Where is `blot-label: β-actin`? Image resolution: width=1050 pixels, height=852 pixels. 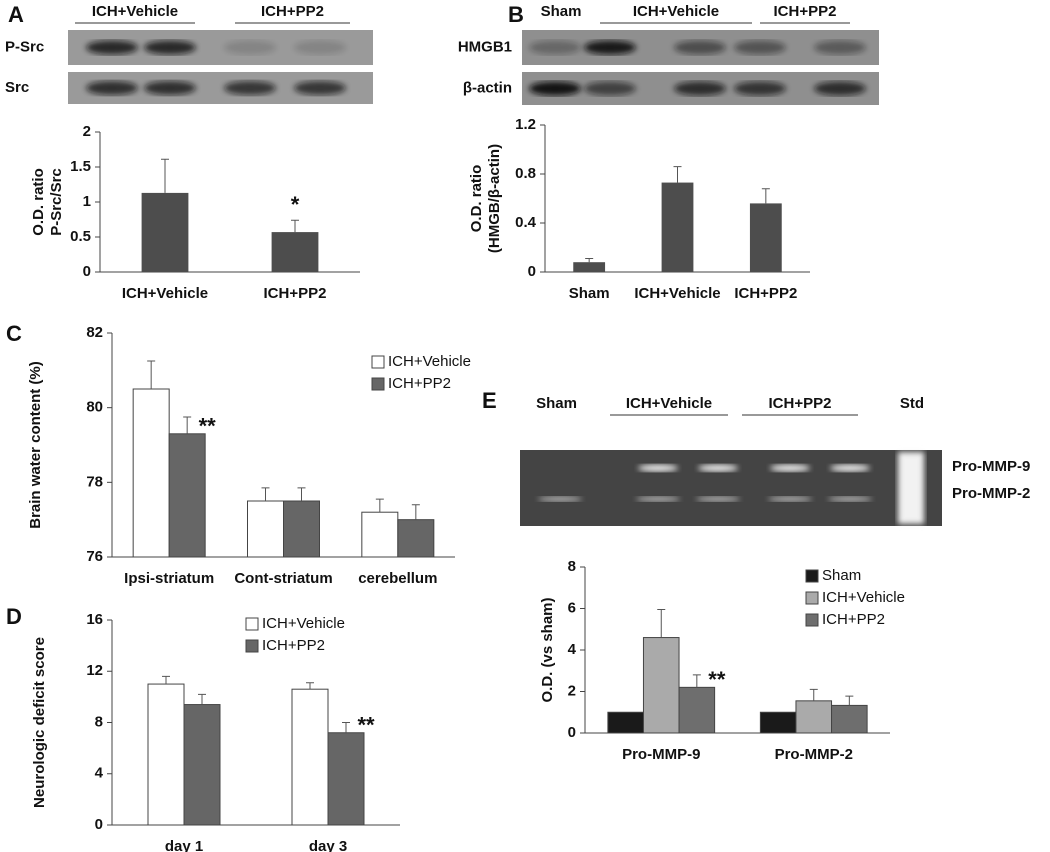
blot-label: β-actin is located at coordinates (487, 87).